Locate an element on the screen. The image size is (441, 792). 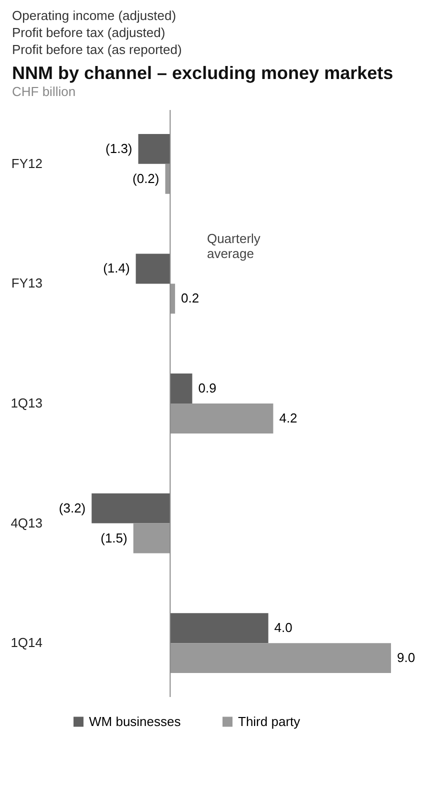
y-tick-label: 1Q14 is located at coordinates (26, 642).